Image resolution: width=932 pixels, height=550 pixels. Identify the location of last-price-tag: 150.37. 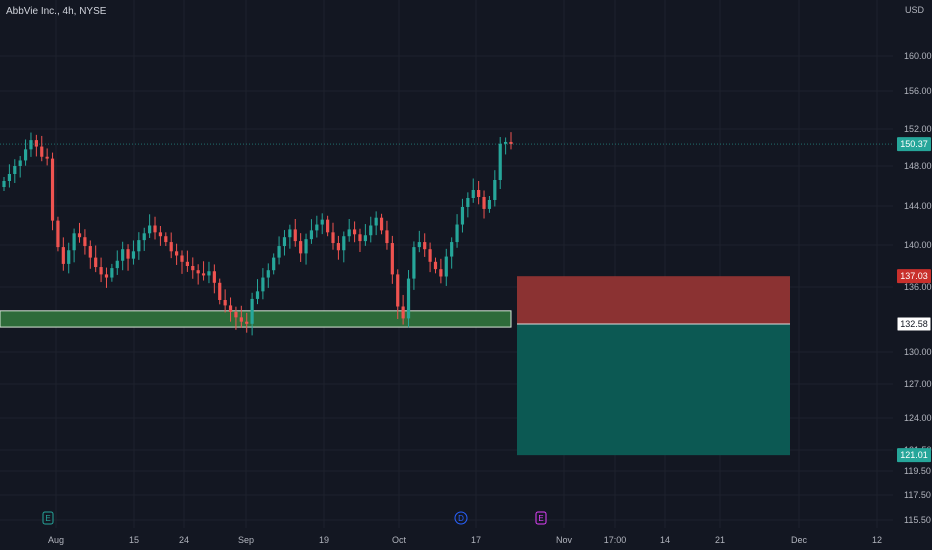
(914, 144).